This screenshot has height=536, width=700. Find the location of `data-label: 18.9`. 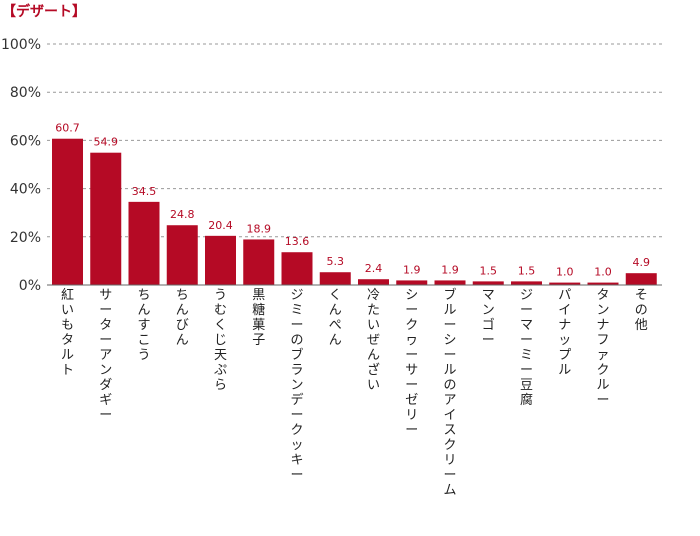

data-label: 18.9 is located at coordinates (259, 228).